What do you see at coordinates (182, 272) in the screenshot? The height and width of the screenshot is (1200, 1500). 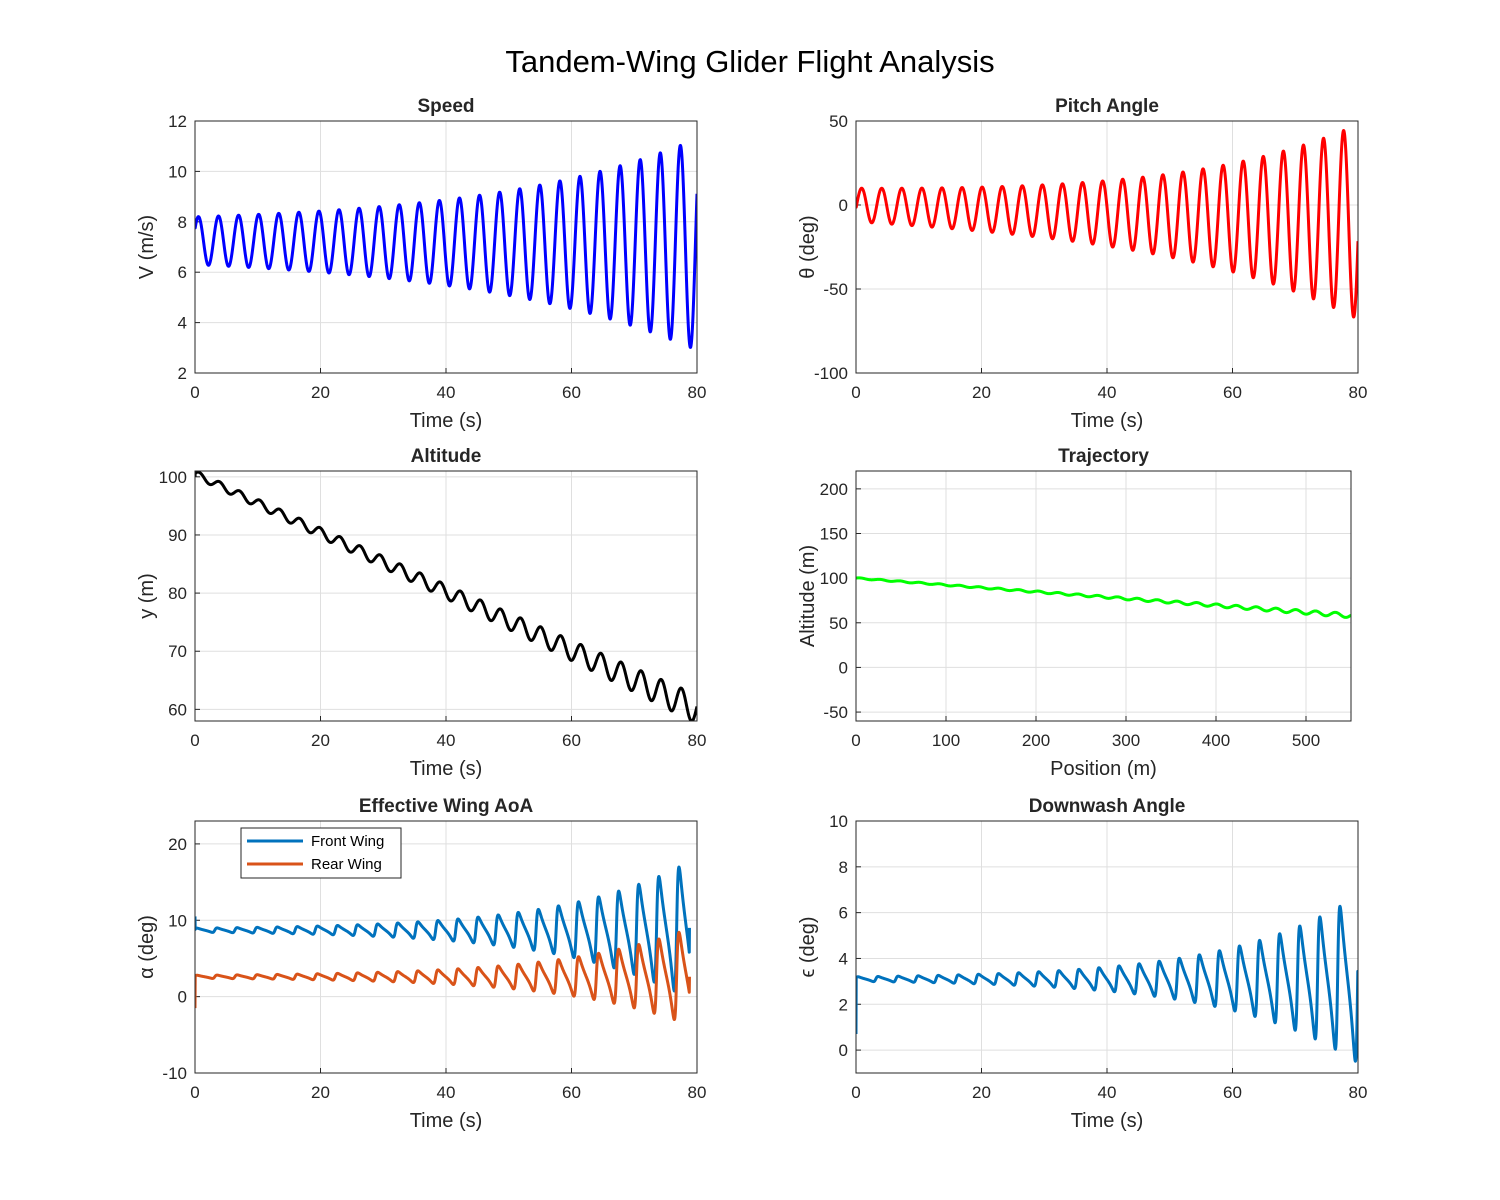 I see `y-tick-label: 6` at bounding box center [182, 272].